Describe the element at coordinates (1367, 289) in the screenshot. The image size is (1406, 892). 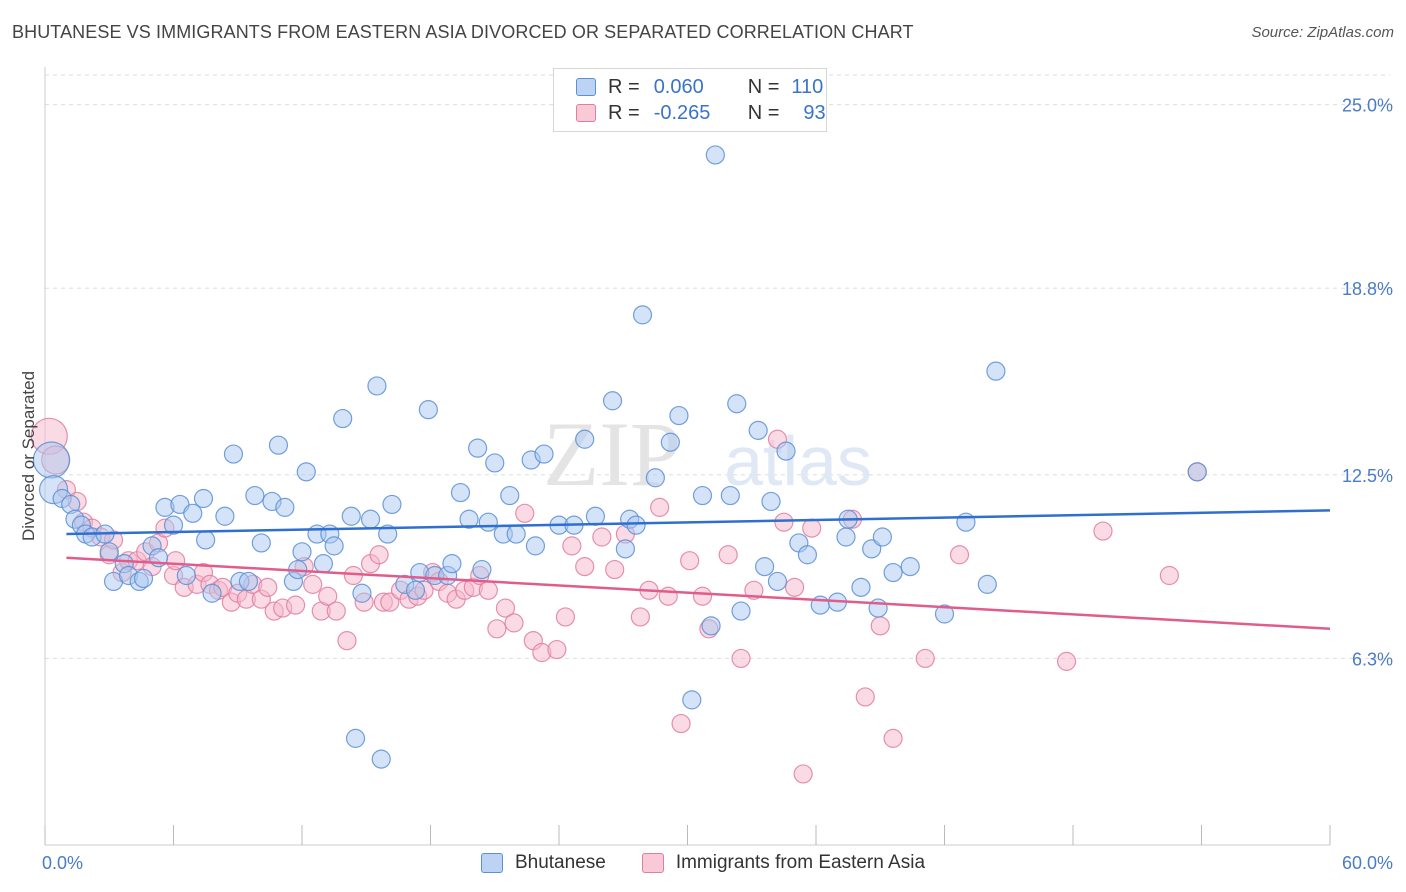
I see `y-tick-label: 18.8%` at that location.